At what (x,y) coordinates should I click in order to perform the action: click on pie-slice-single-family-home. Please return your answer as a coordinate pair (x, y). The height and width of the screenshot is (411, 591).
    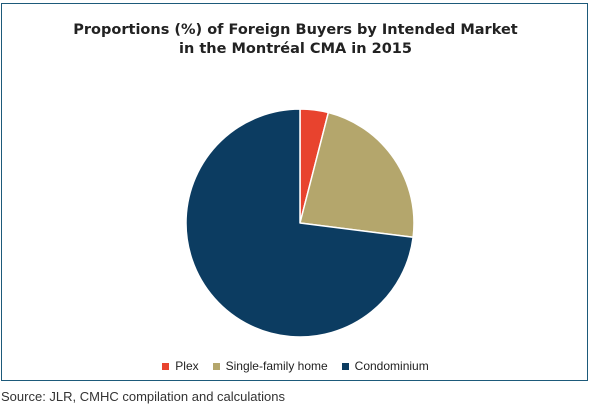
    Looking at the image, I should click on (357, 175).